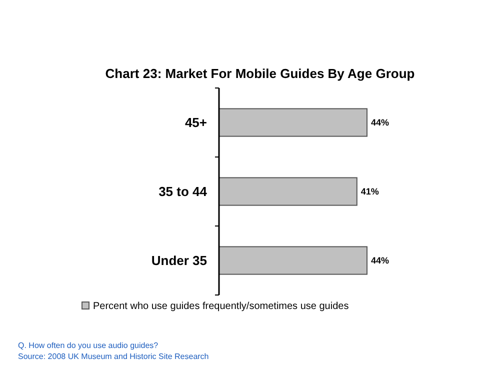  Describe the element at coordinates (183, 192) in the screenshot. I see `y-tick-label: 35 to 44` at that location.